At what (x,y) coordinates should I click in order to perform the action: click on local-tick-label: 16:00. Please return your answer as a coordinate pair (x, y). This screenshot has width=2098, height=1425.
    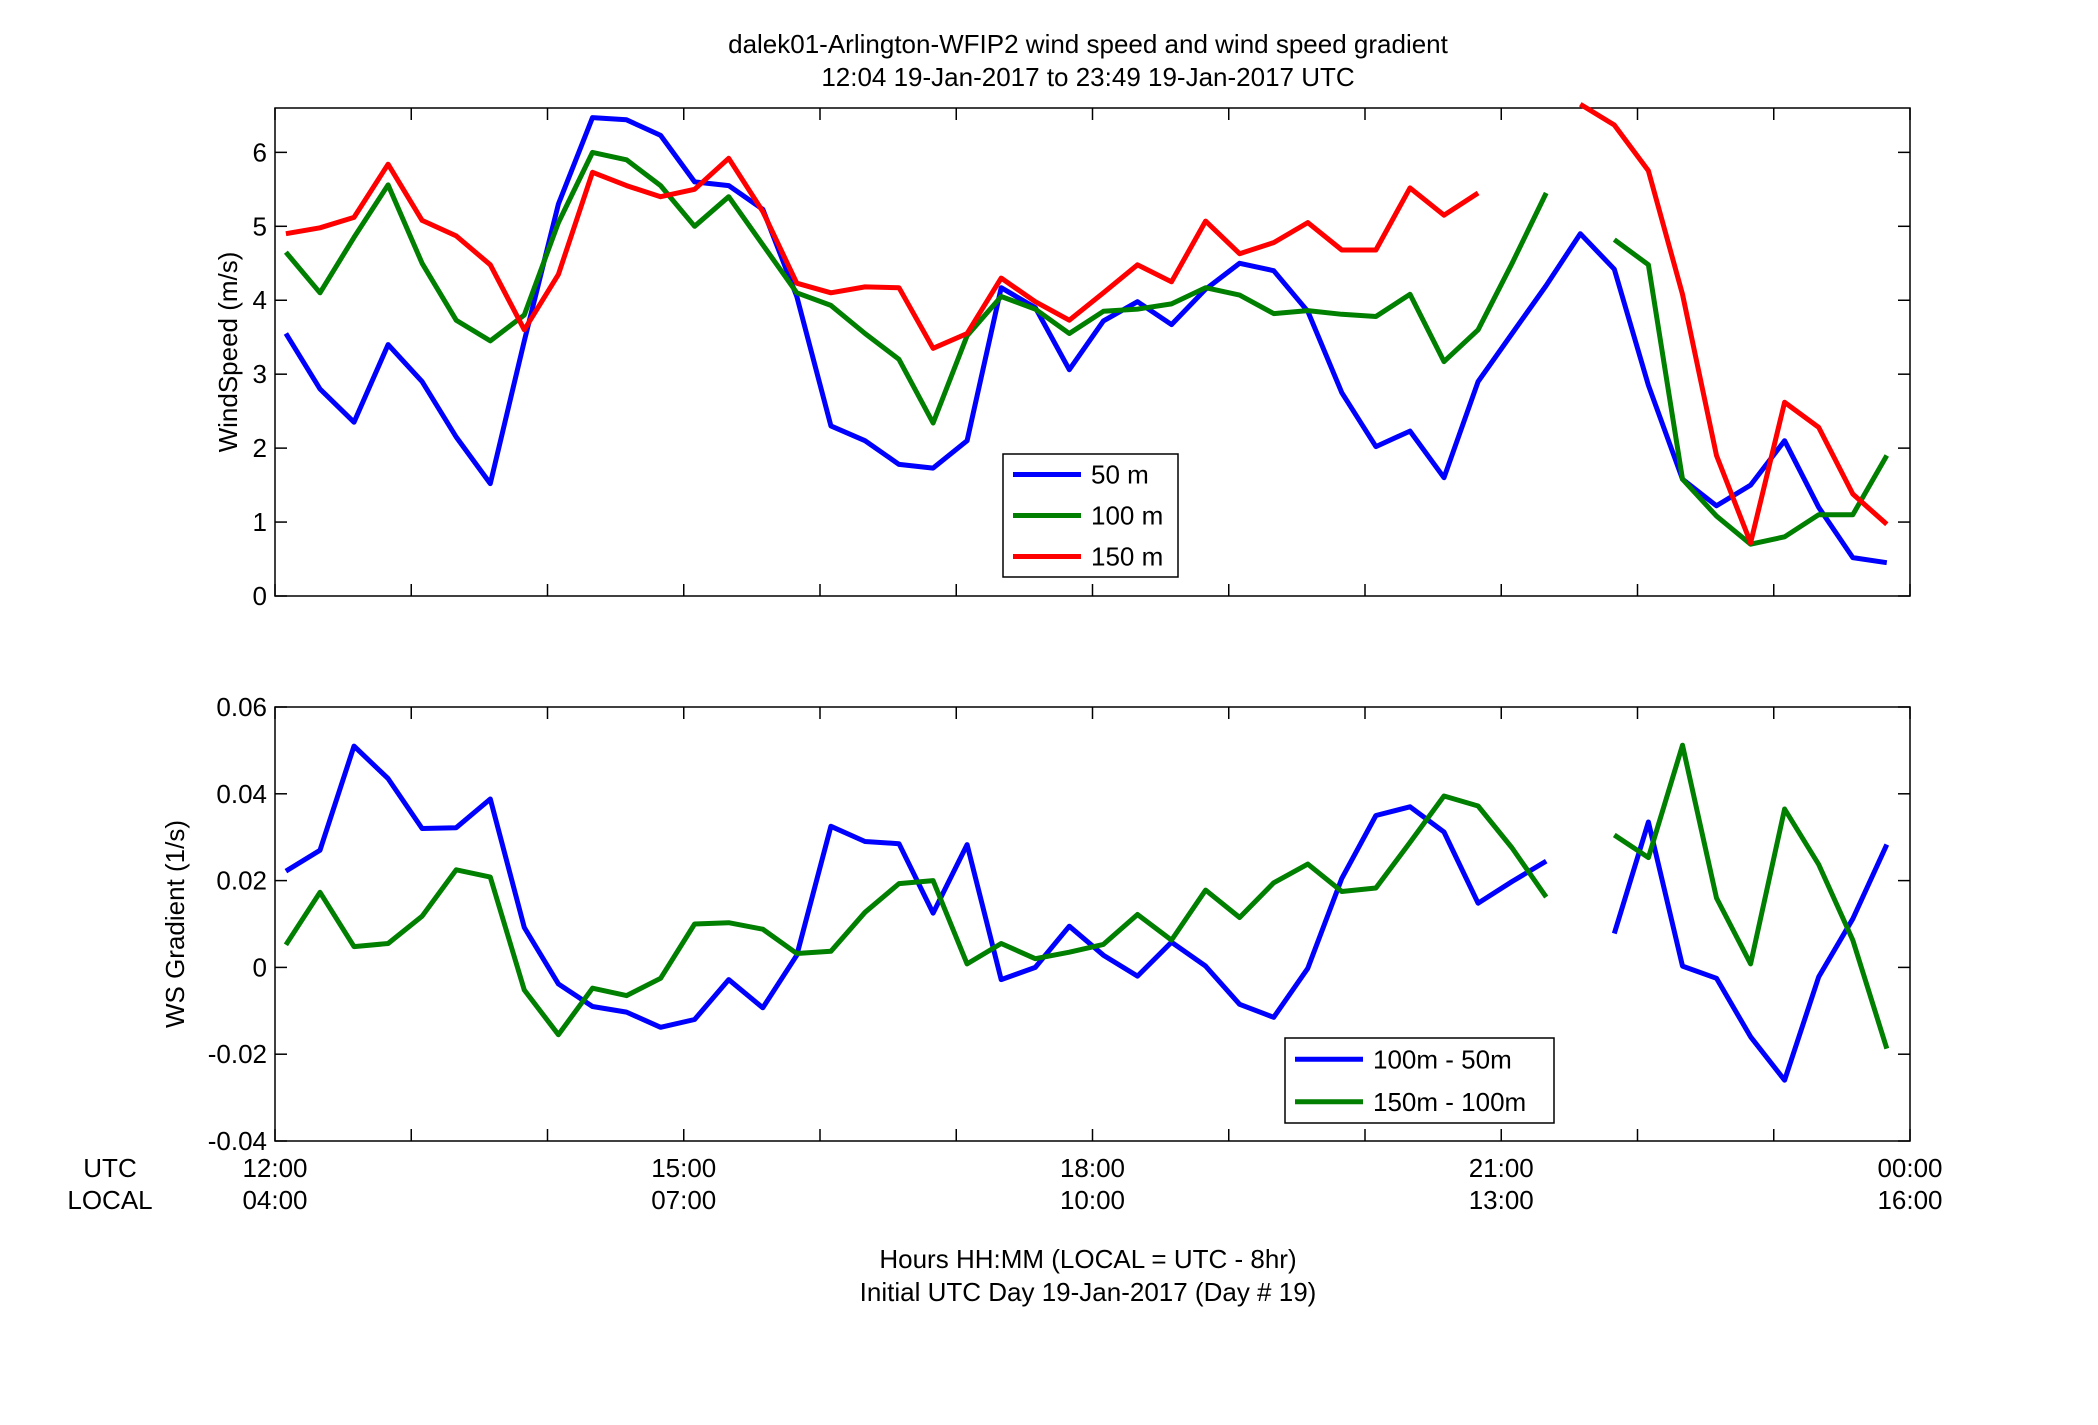
    Looking at the image, I should click on (1909, 1200).